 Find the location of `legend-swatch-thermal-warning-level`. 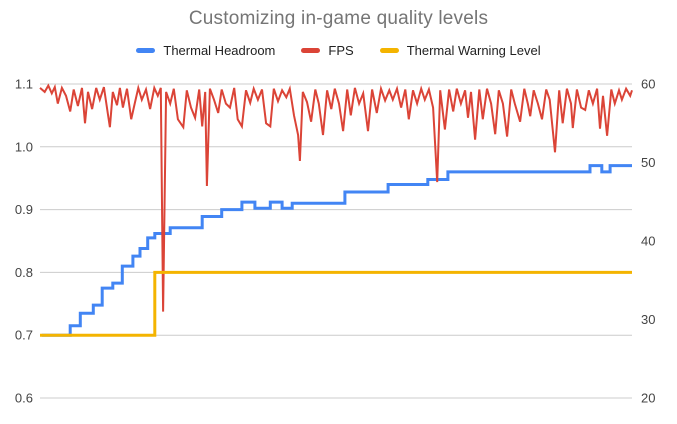

legend-swatch-thermal-warning-level is located at coordinates (389, 50).